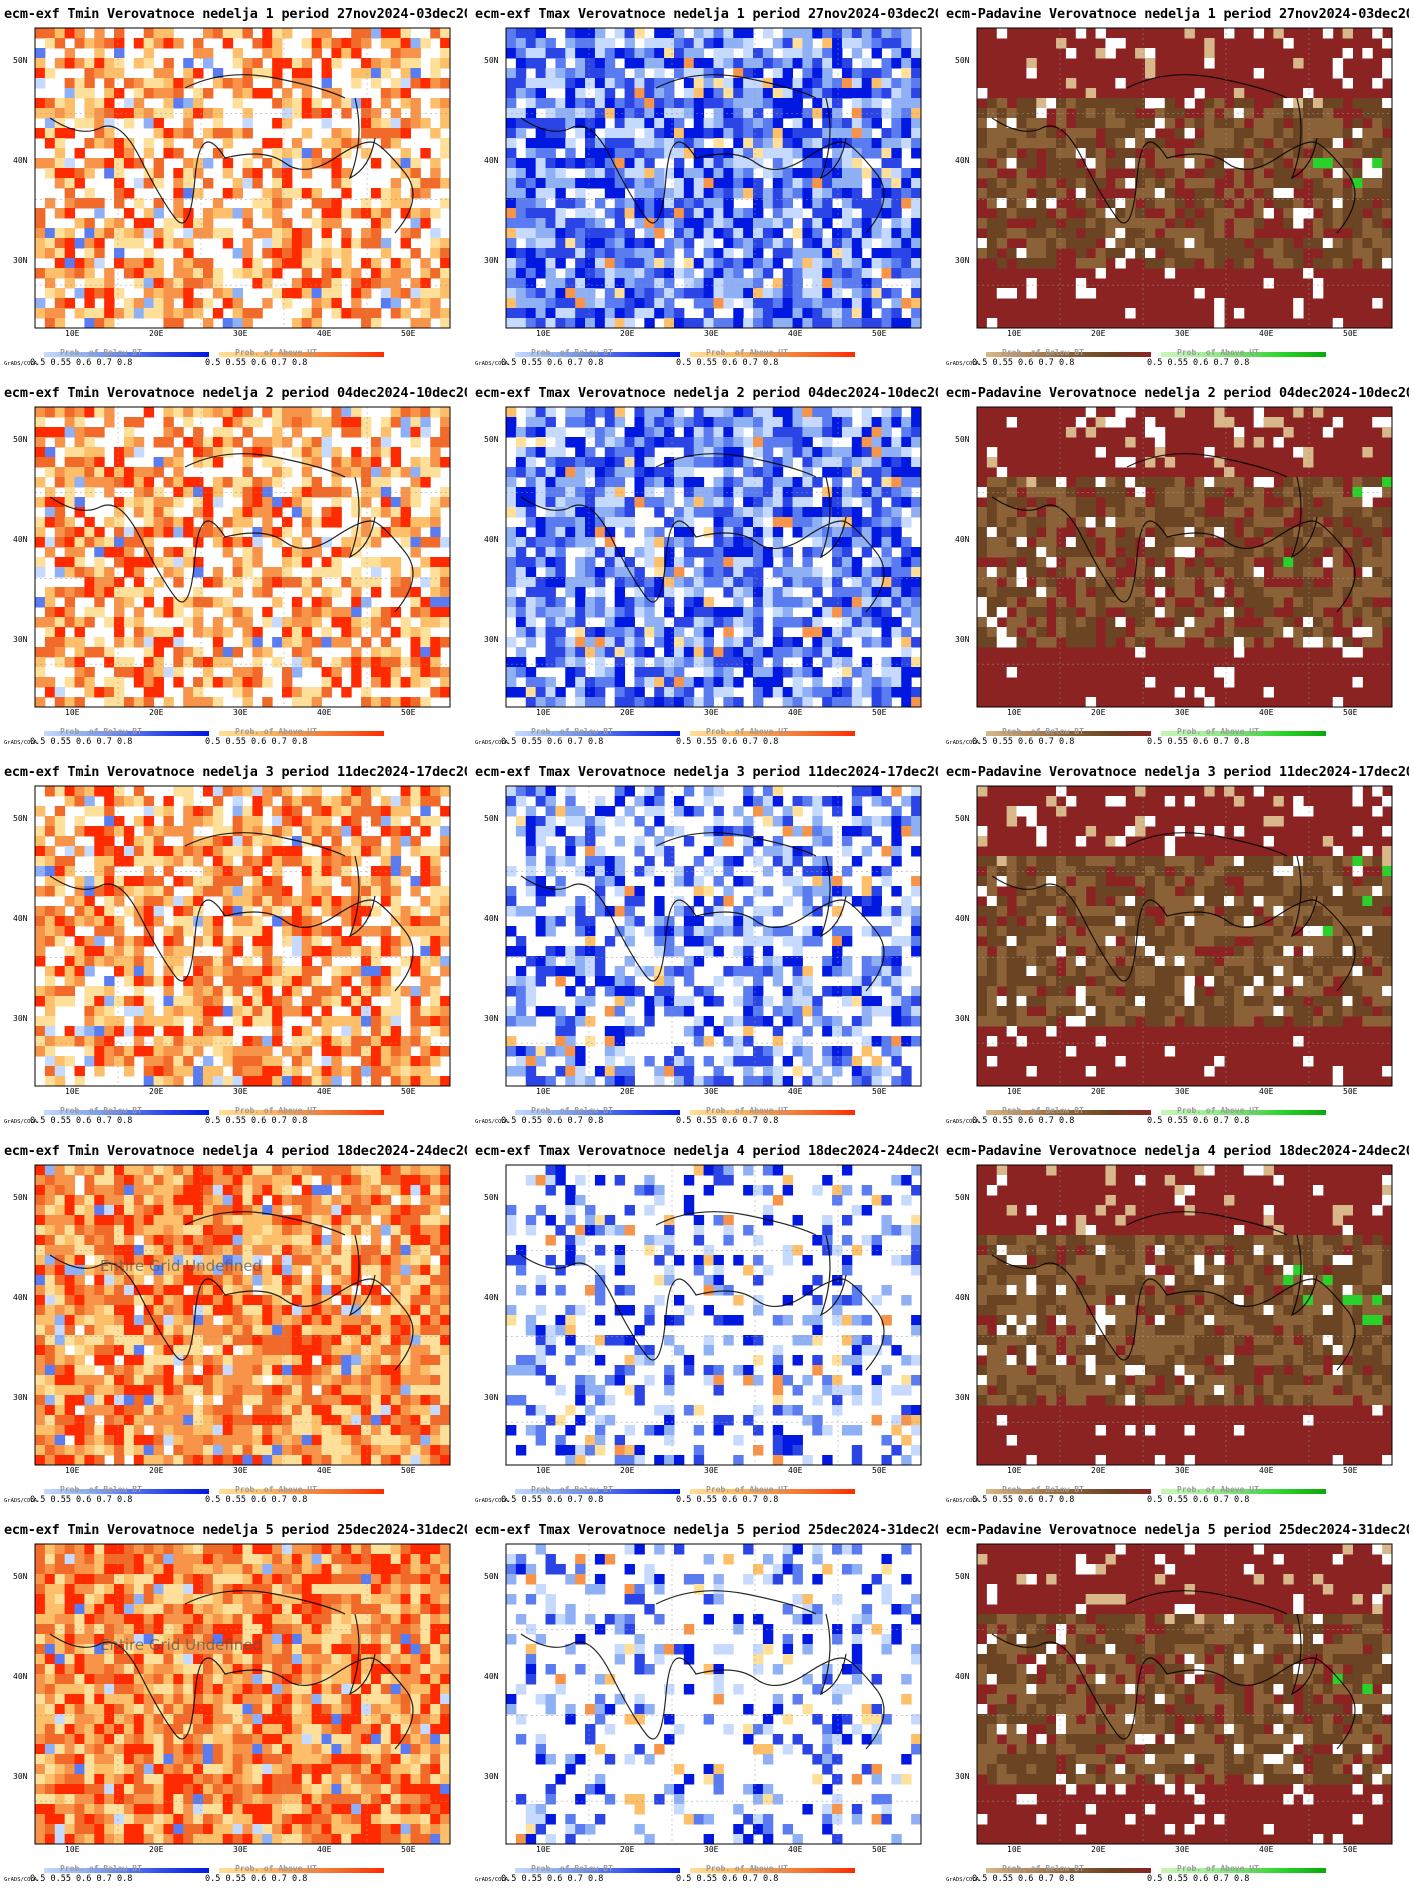 This screenshot has height=1895, width=1413. I want to click on map-frame, so click(242, 557).